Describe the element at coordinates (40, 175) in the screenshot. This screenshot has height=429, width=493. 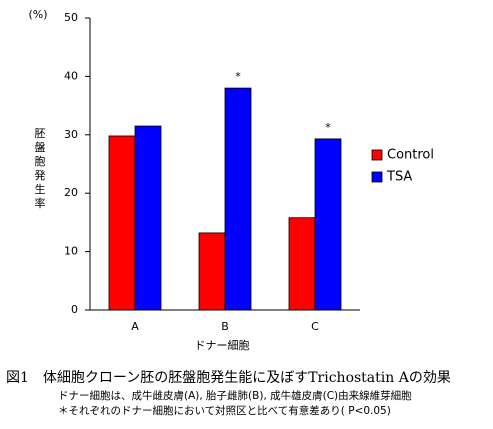
I see `y-axis-label-char: 発` at that location.